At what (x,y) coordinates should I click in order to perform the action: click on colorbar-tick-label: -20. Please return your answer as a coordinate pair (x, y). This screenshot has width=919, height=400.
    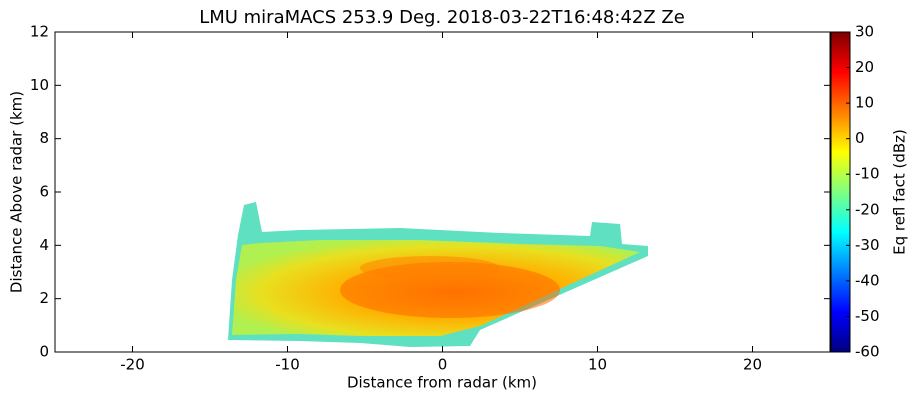
    Looking at the image, I should click on (867, 209).